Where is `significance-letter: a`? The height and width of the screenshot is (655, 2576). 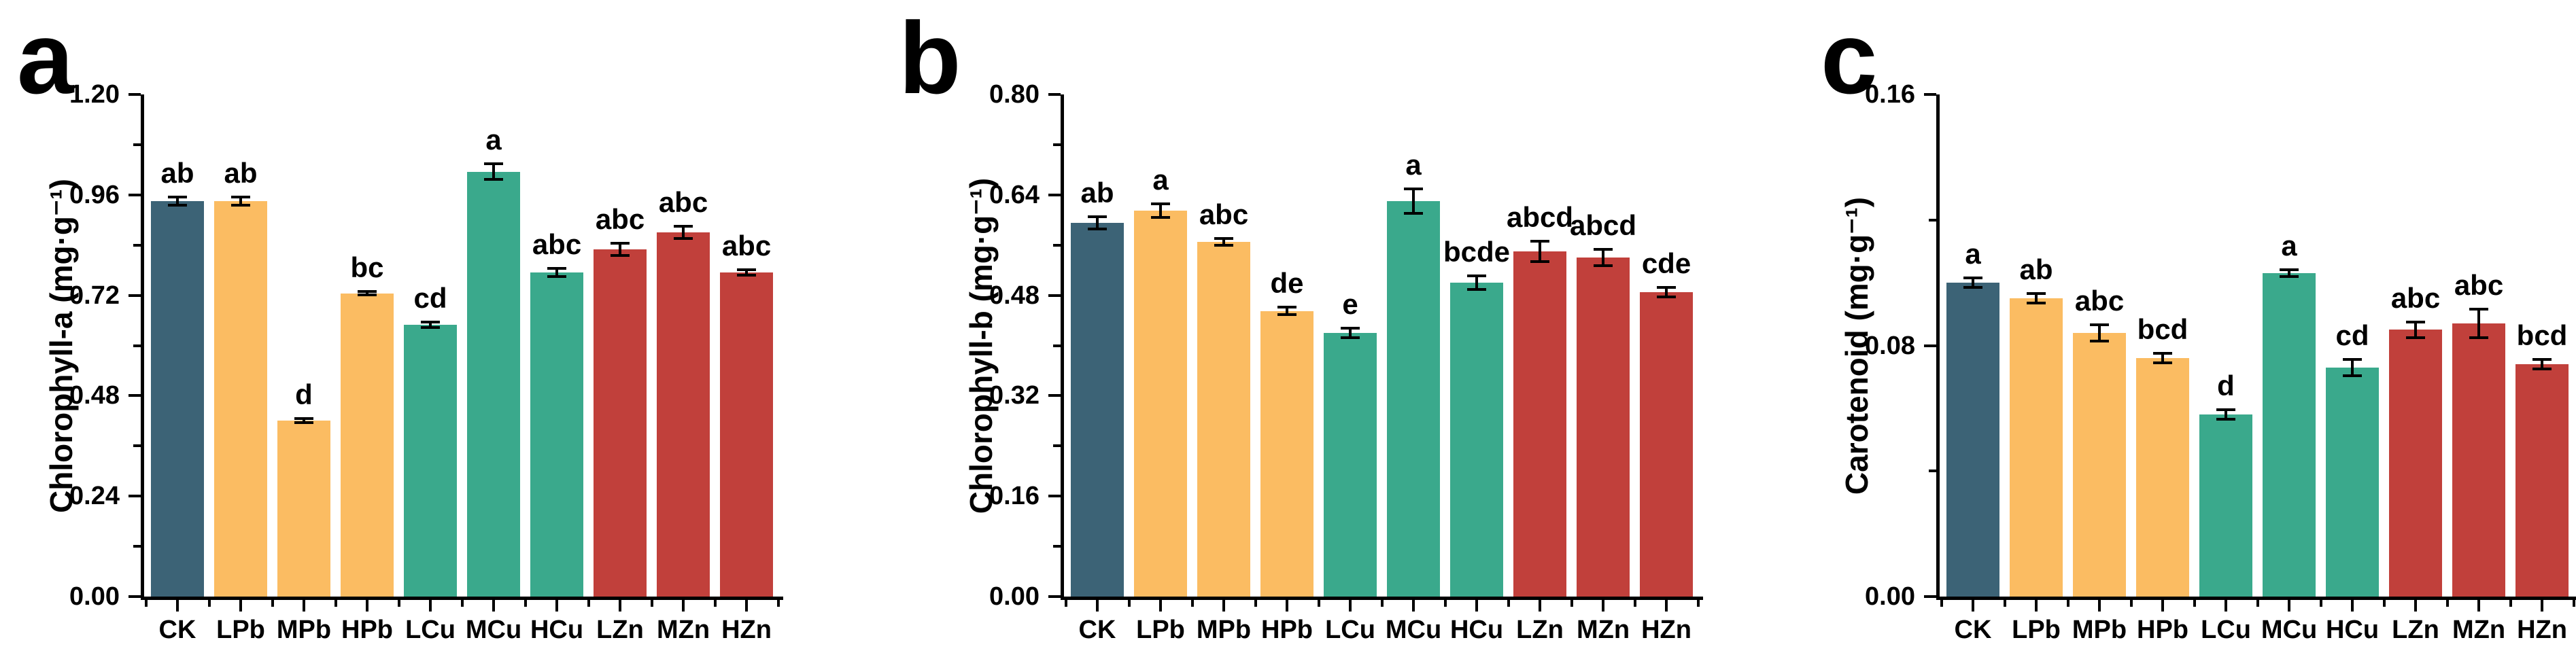
significance-letter: a is located at coordinates (1973, 254).